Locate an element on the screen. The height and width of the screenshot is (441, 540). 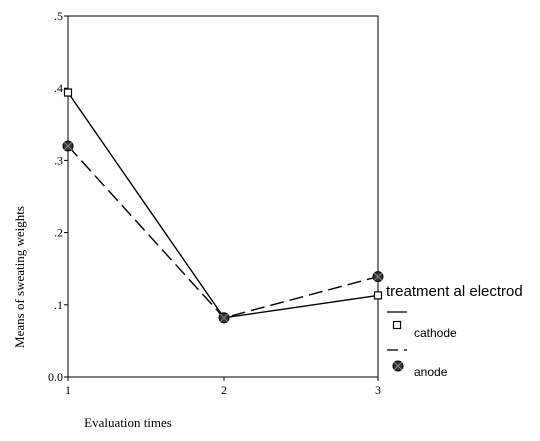
y-tick-label: .1 is located at coordinates (58, 305).